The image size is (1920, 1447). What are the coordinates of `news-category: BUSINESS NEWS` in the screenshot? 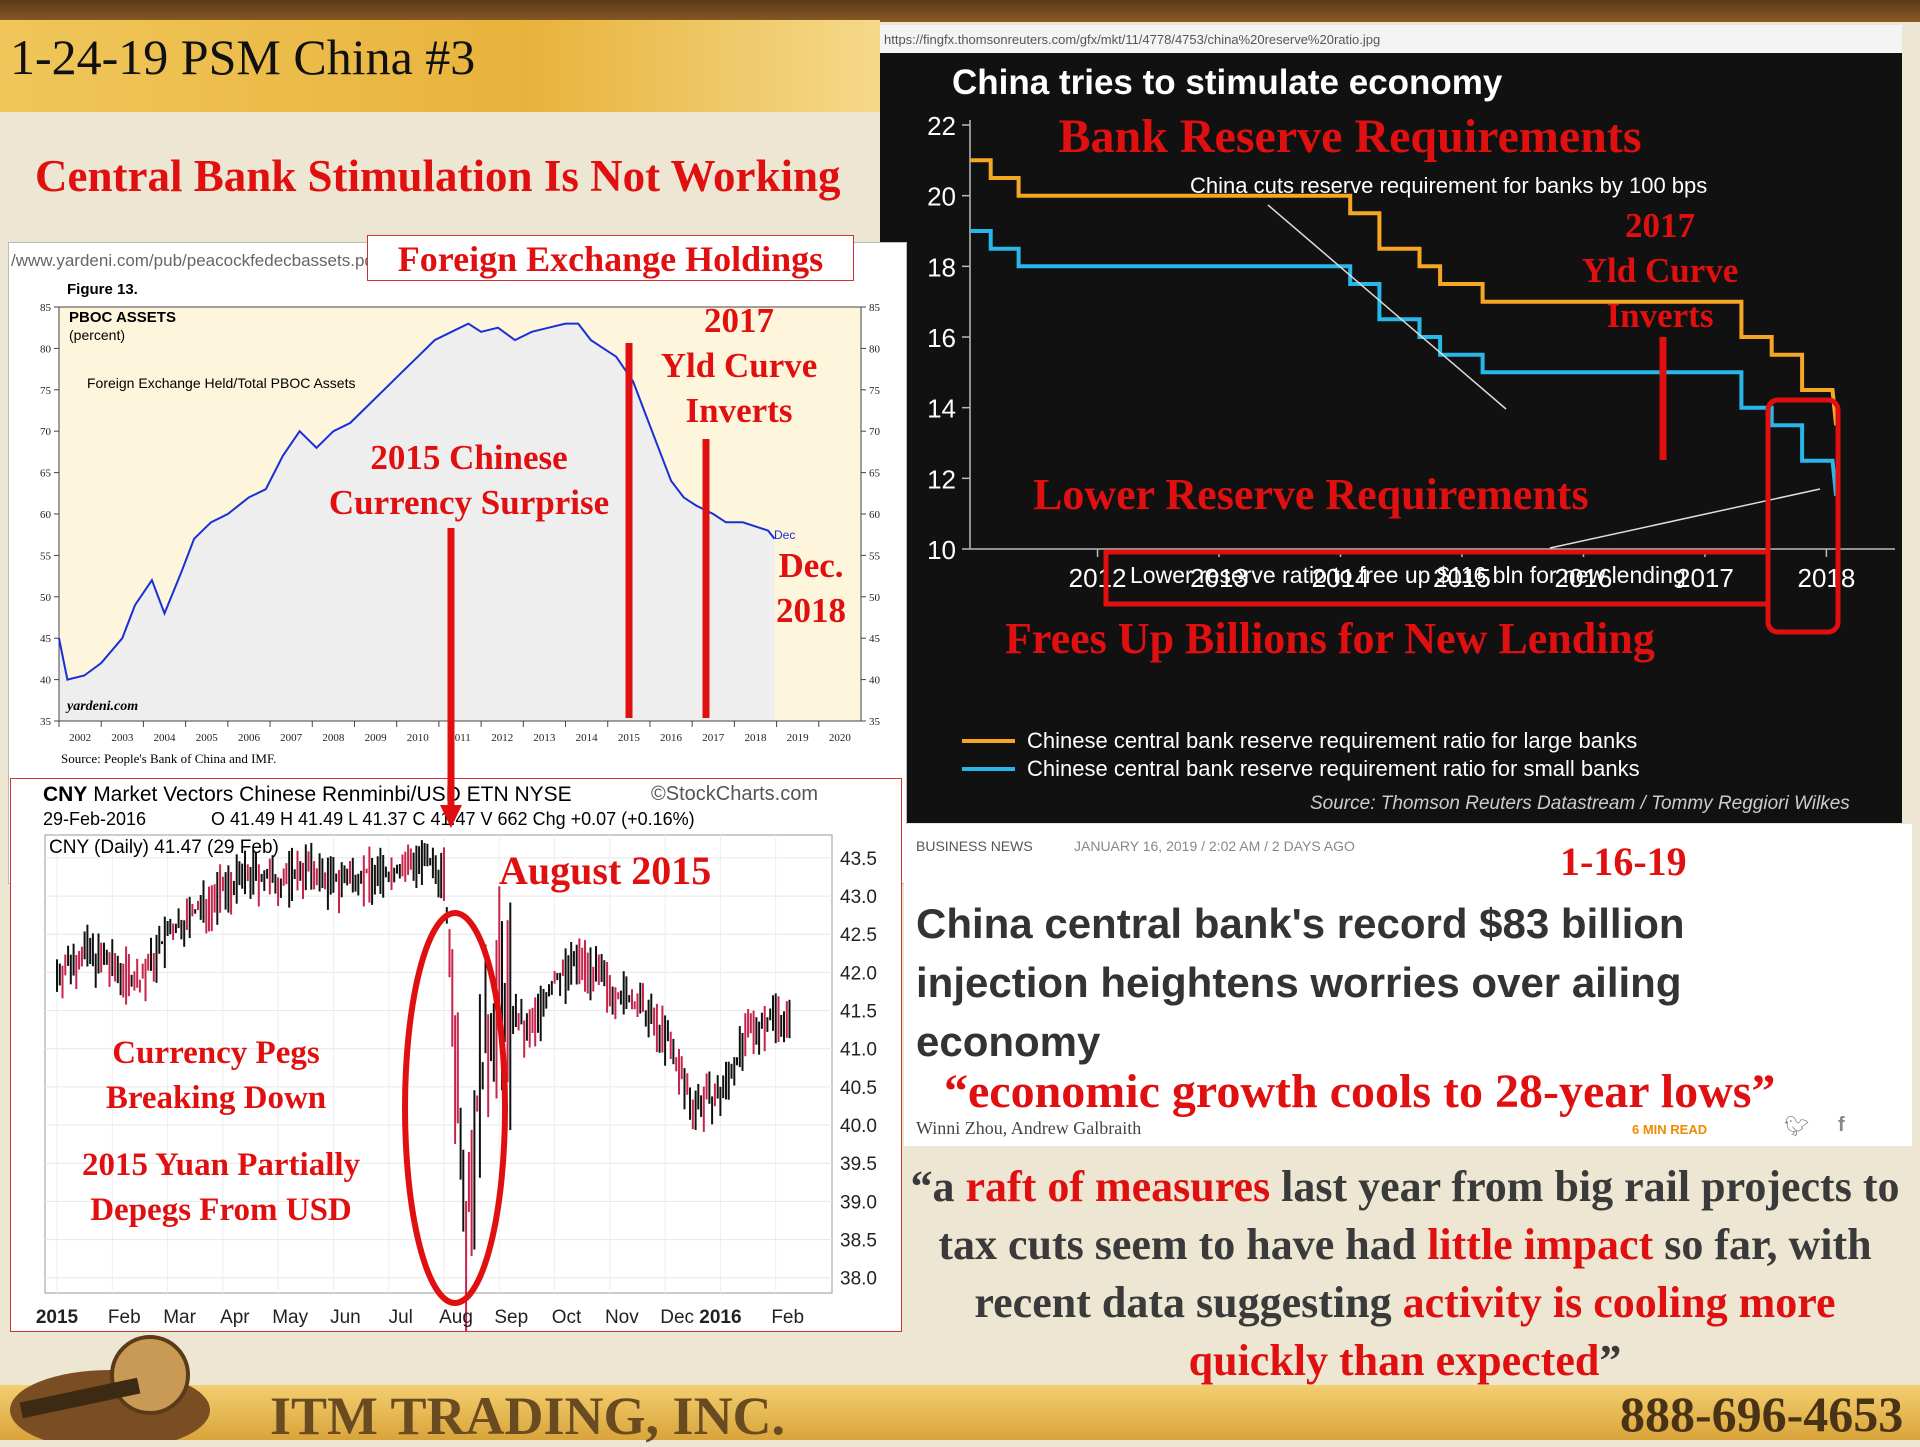 It's located at (974, 846).